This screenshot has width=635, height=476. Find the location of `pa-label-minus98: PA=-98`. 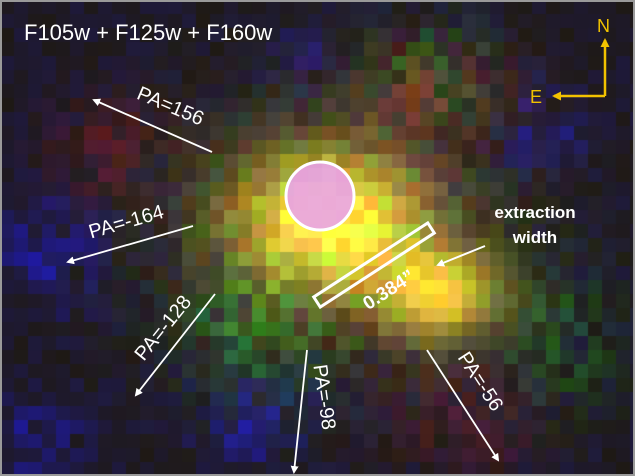

pa-label-minus98: PA=-98 is located at coordinates (323, 397).